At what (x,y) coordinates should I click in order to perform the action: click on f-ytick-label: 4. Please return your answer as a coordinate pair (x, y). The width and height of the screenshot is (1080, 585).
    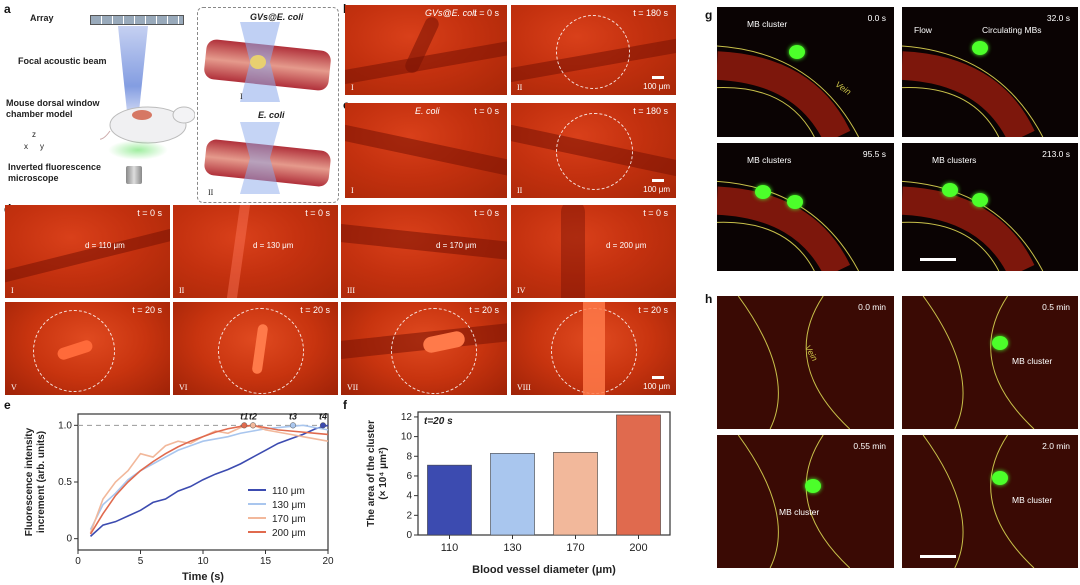
    Looking at the image, I should click on (409, 496).